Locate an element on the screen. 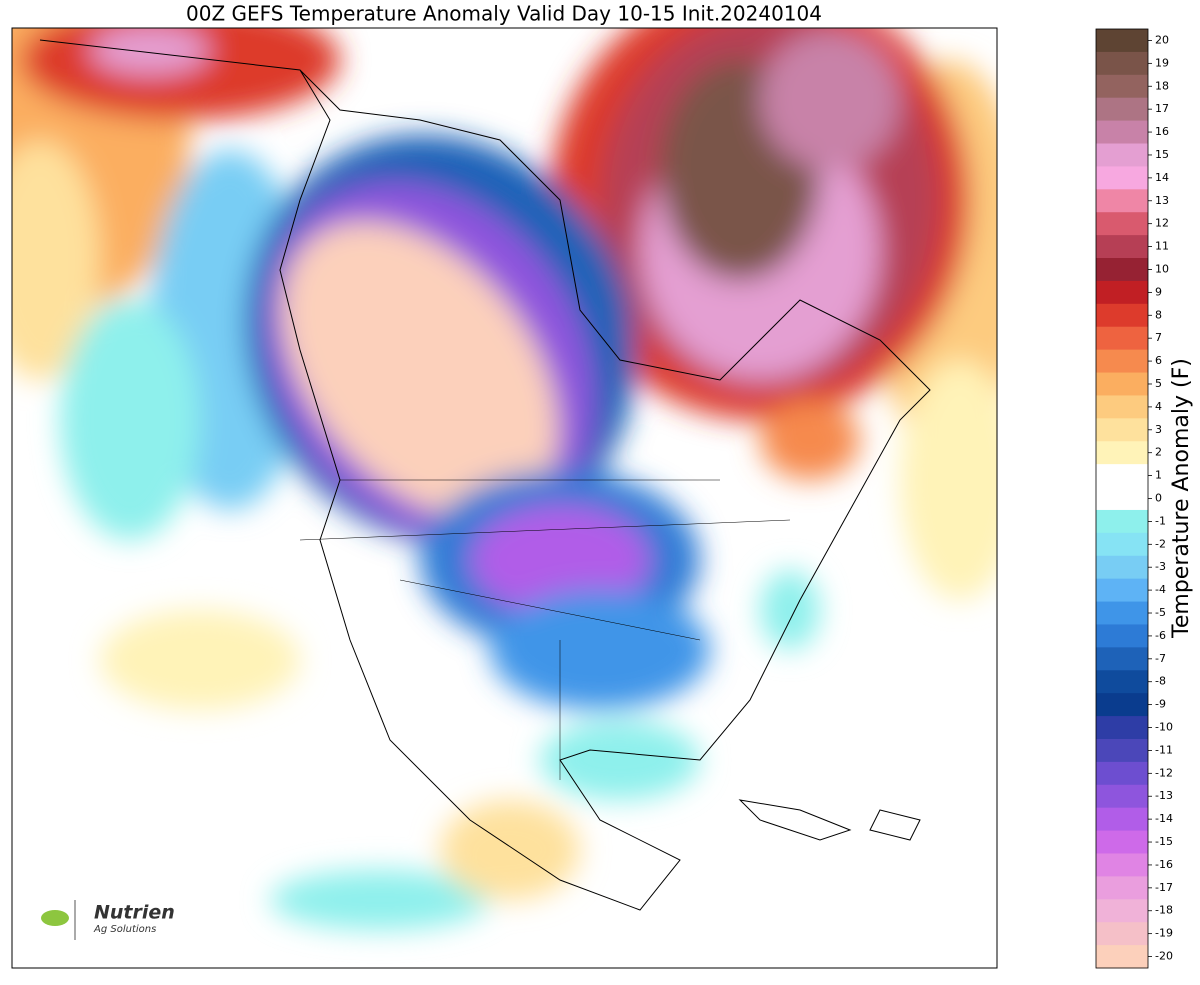  colorbar-tick-label: 19 is located at coordinates (1162, 62).